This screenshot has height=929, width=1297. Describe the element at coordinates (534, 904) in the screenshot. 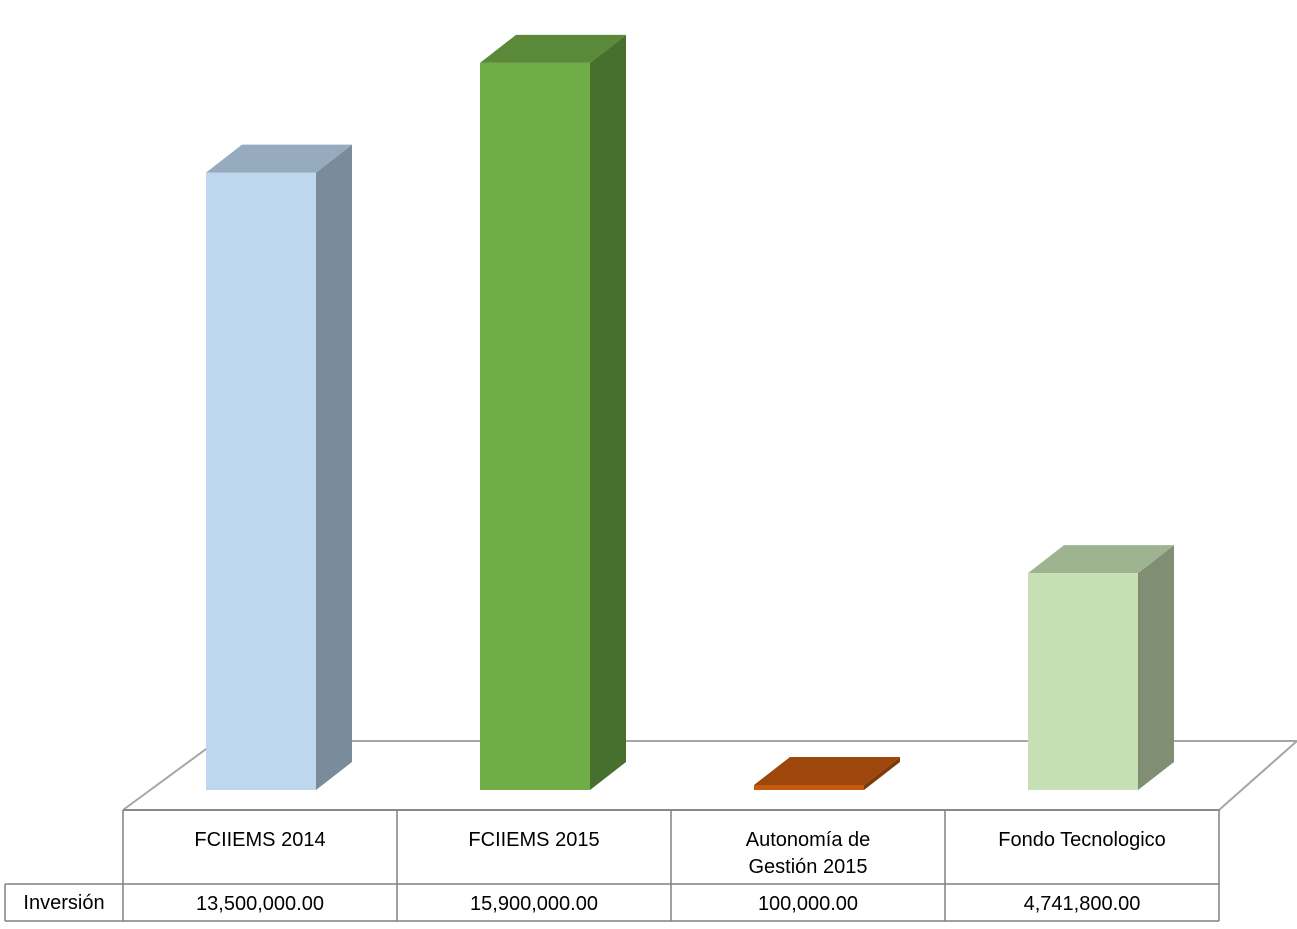

I see `data-value-label: 15,900,000.00` at that location.